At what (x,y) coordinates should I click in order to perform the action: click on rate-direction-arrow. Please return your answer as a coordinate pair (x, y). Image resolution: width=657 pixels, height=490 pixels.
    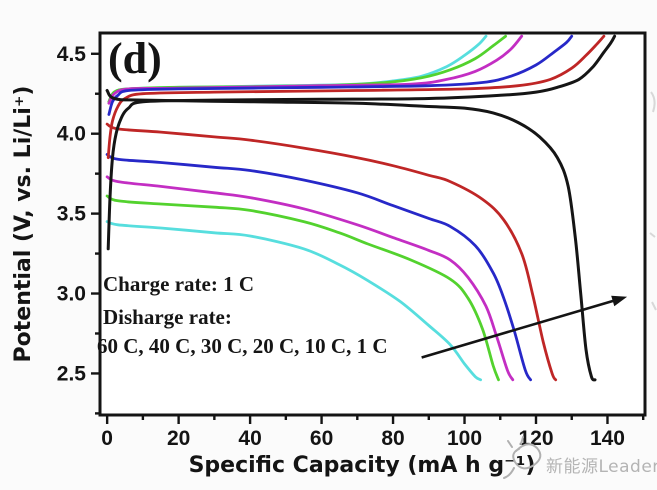
    Looking at the image, I should click on (524, 327).